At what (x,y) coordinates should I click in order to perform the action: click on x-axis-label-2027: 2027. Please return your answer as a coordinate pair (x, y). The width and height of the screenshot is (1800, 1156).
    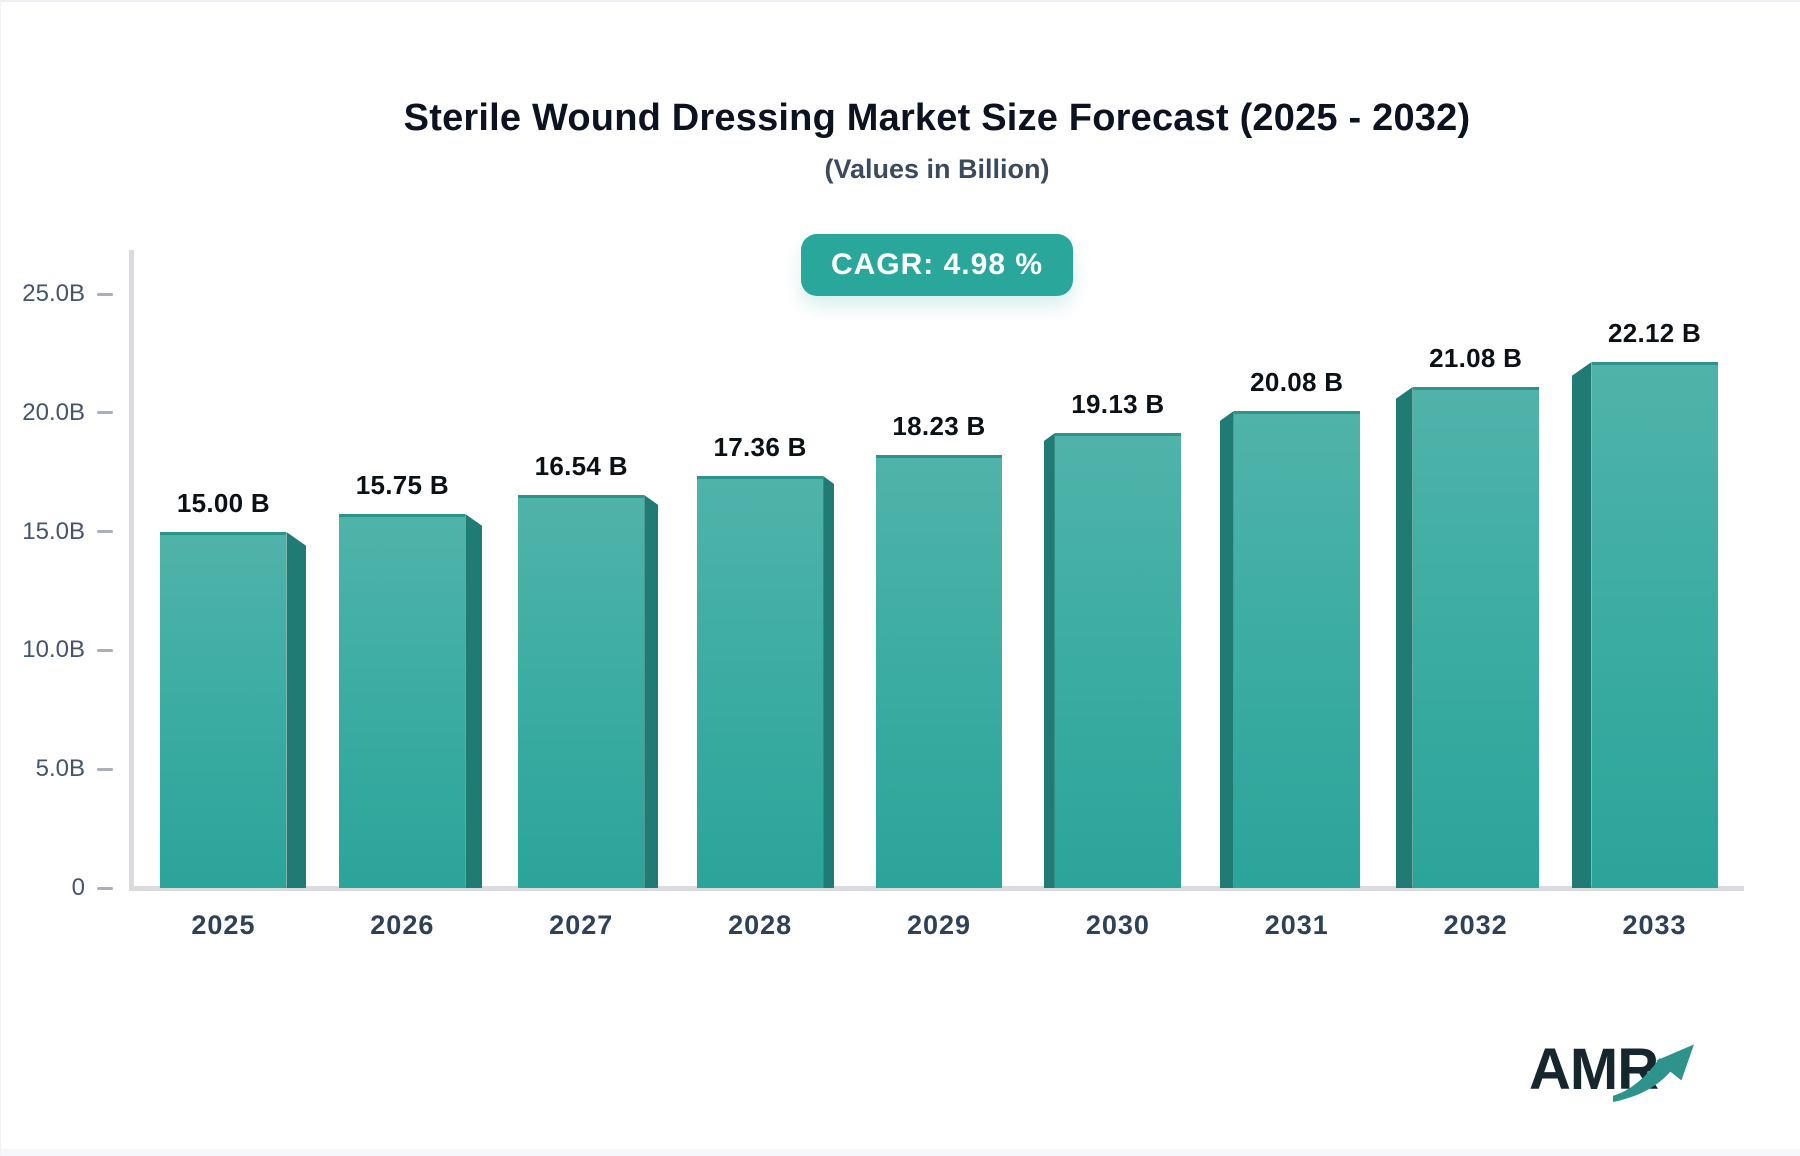
    Looking at the image, I should click on (581, 925).